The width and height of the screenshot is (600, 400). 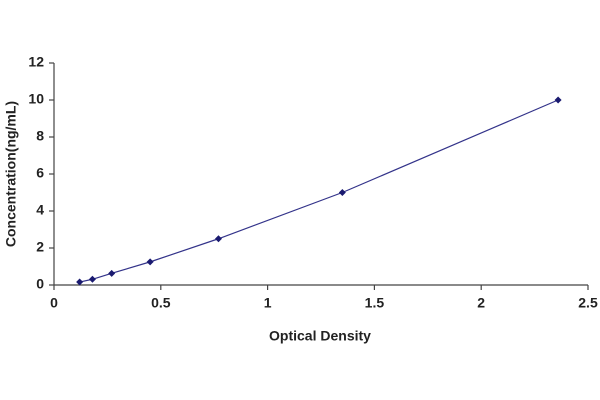 I want to click on y-tick-label: 2, so click(x=40, y=247).